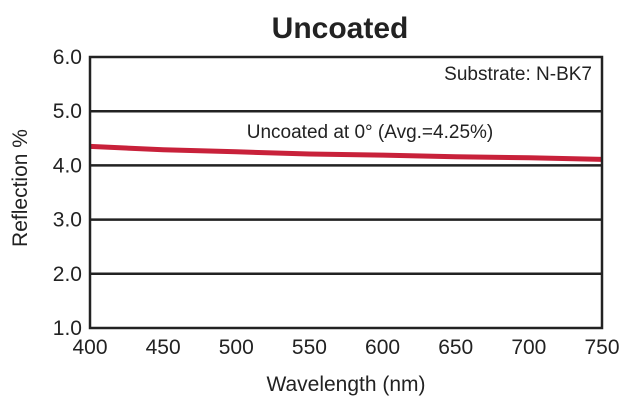 The height and width of the screenshot is (405, 626). I want to click on substrate-annotation: Substrate: N-BK7, so click(518, 74).